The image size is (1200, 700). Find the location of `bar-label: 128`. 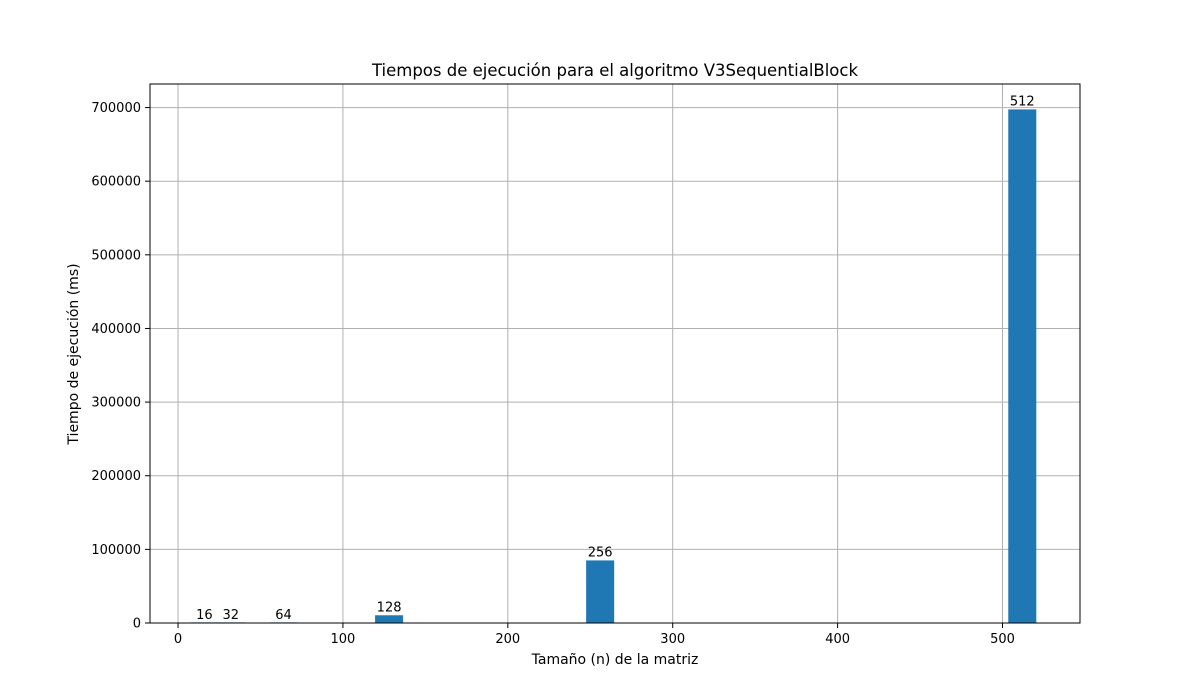

bar-label: 128 is located at coordinates (389, 607).